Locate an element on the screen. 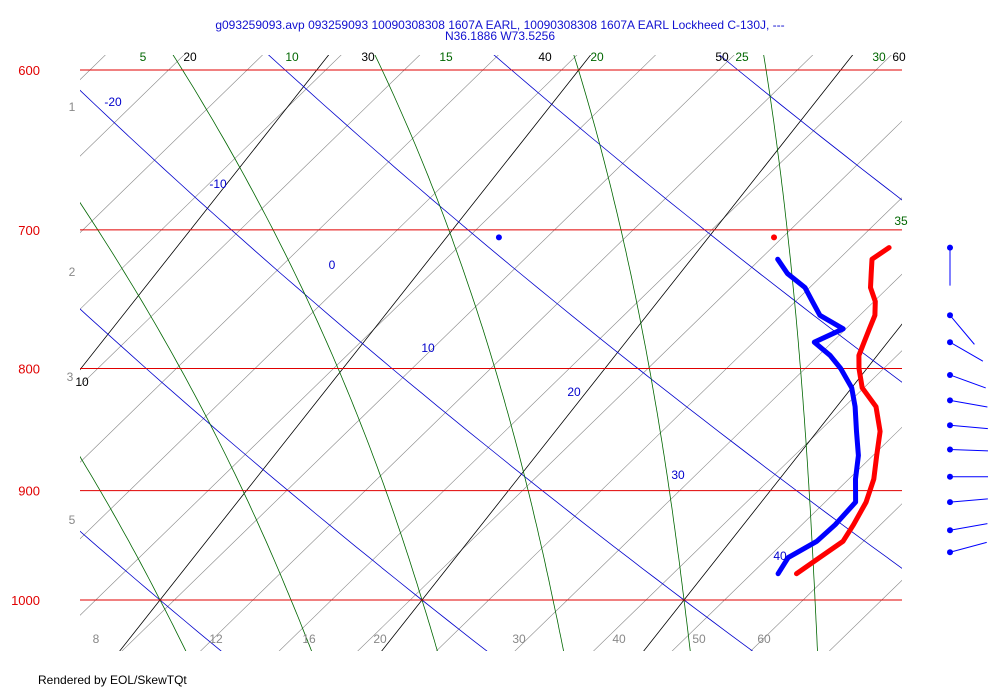 The image size is (1000, 700). height-label: 5 is located at coordinates (72, 520).